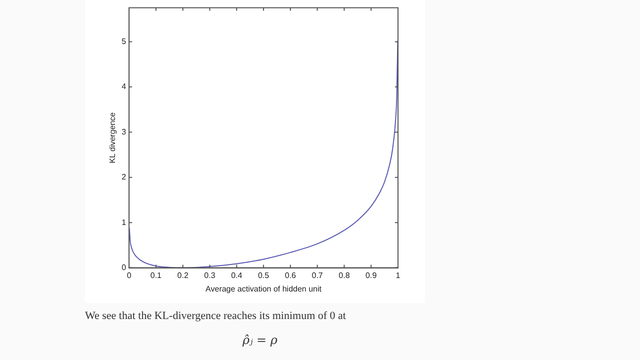 Image resolution: width=640 pixels, height=360 pixels. I want to click on x-tick-label: 1, so click(398, 275).